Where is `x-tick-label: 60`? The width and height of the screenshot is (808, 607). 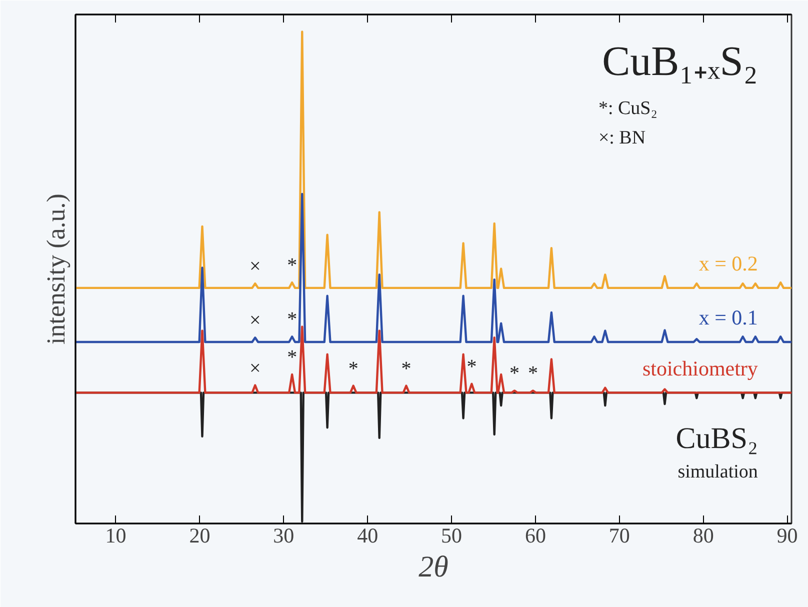 x-tick-label: 60 is located at coordinates (535, 536).